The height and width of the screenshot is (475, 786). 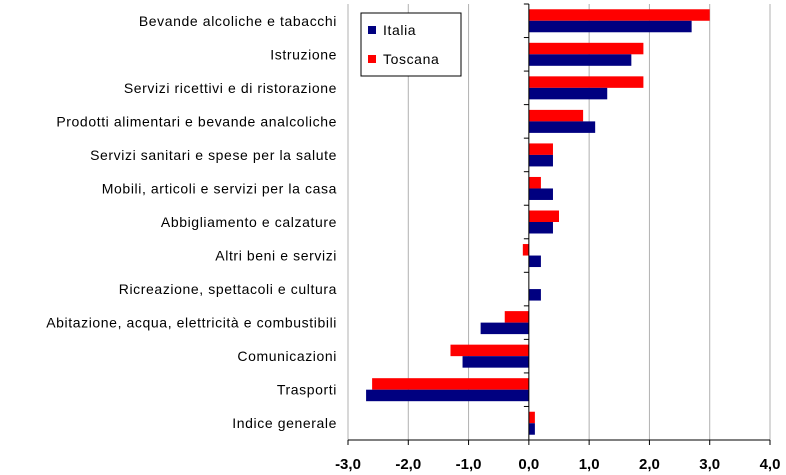 What do you see at coordinates (372, 30) in the screenshot?
I see `legend-swatch-italia` at bounding box center [372, 30].